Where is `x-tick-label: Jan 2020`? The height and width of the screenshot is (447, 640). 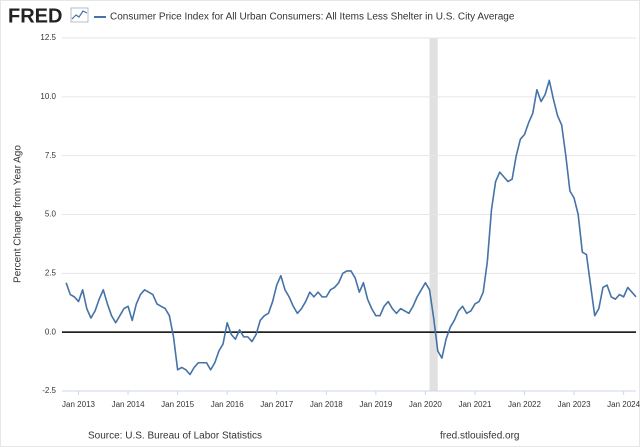
x-tick-label: Jan 2020 is located at coordinates (425, 404).